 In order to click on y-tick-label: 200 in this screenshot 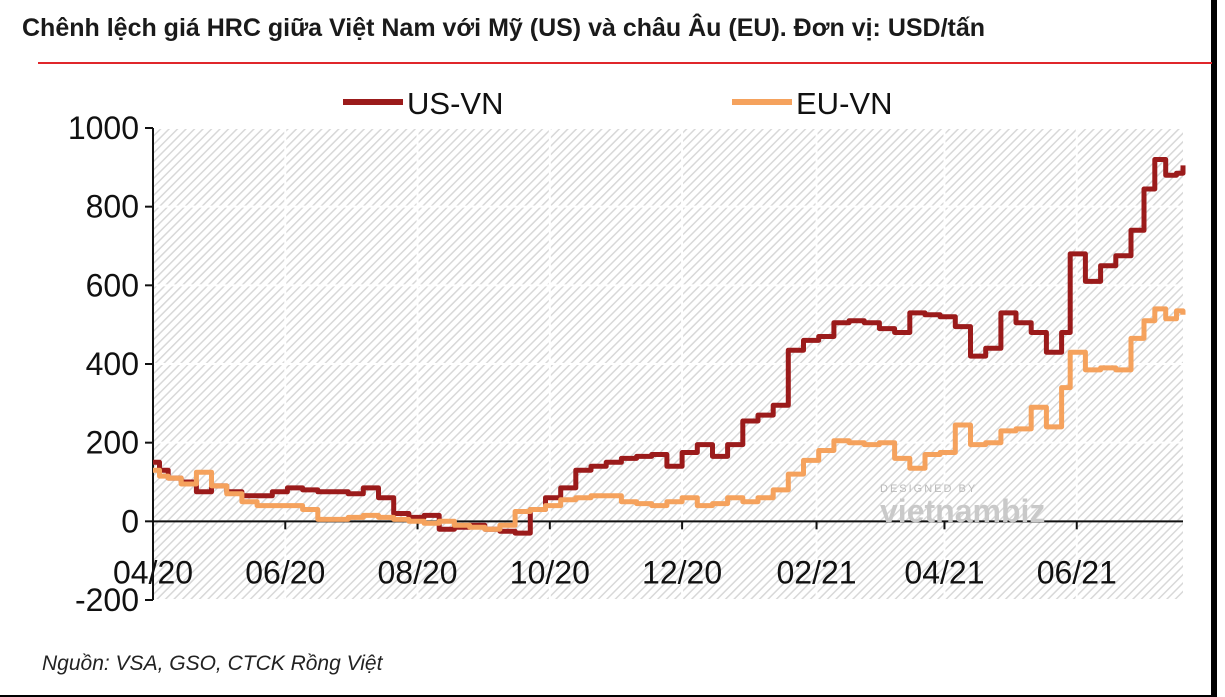, I will do `click(112, 443)`.